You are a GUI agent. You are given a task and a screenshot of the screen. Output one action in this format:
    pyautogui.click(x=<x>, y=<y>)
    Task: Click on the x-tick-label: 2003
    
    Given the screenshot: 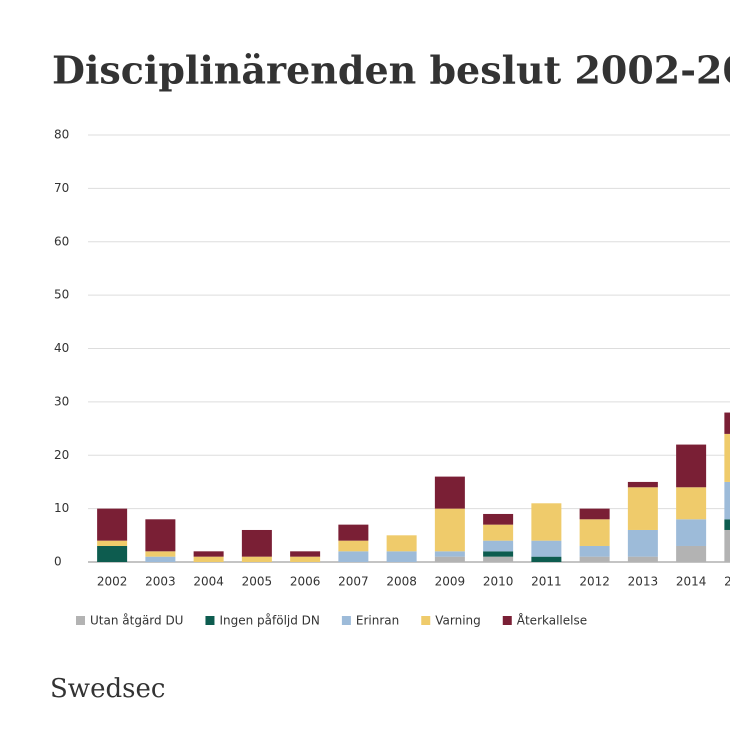 What is the action you would take?
    pyautogui.click(x=160, y=582)
    